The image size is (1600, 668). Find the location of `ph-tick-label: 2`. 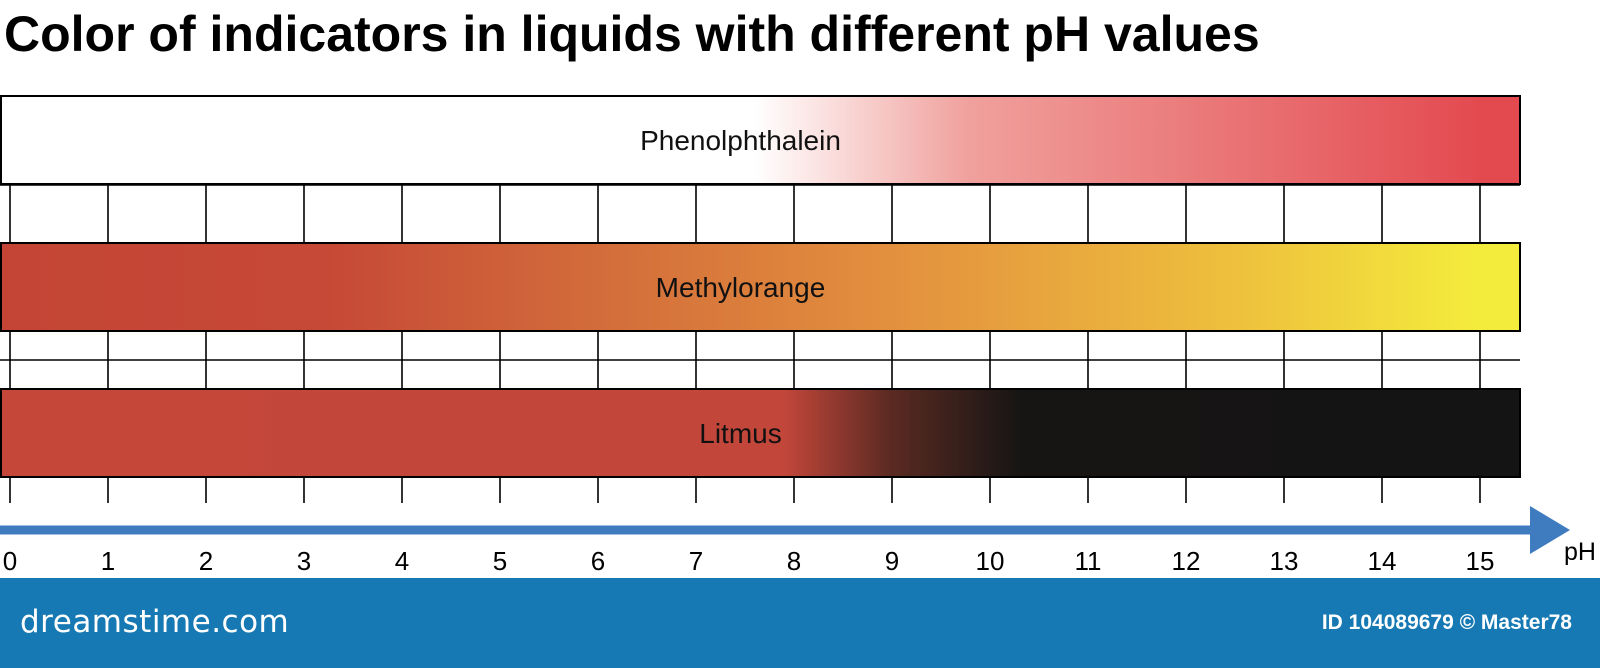

ph-tick-label: 2 is located at coordinates (206, 561).